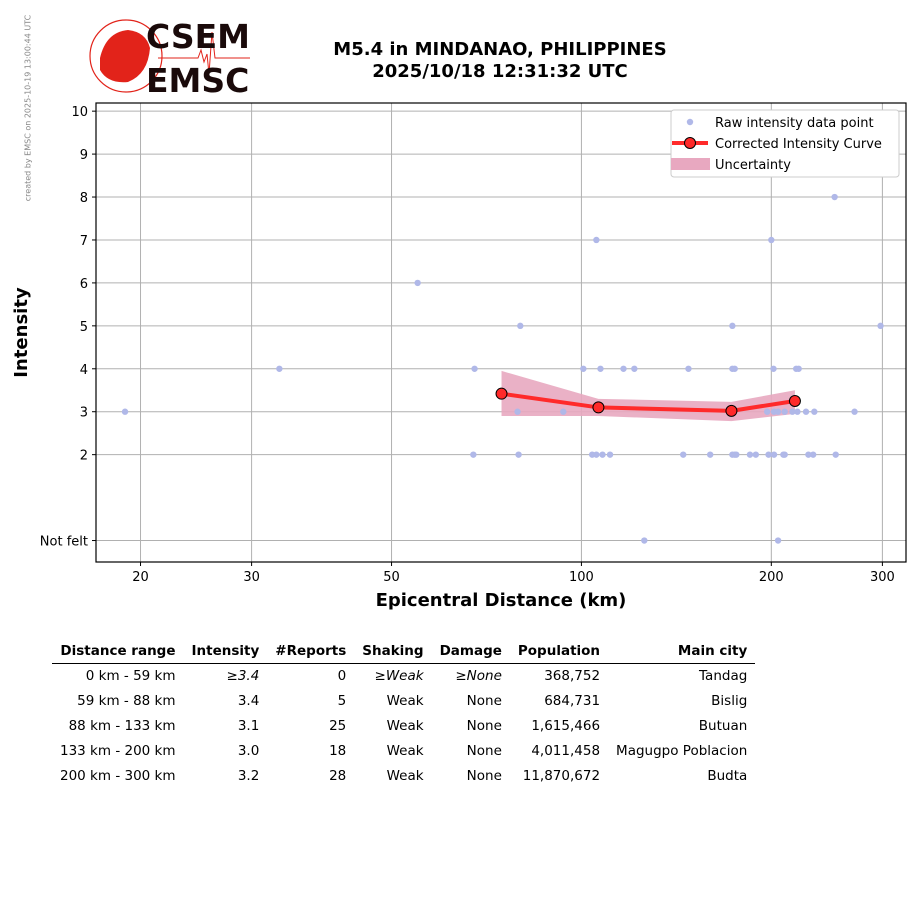  What do you see at coordinates (130, 676) in the screenshot?
I see `table-cell: 0 km - 59 km` at bounding box center [130, 676].